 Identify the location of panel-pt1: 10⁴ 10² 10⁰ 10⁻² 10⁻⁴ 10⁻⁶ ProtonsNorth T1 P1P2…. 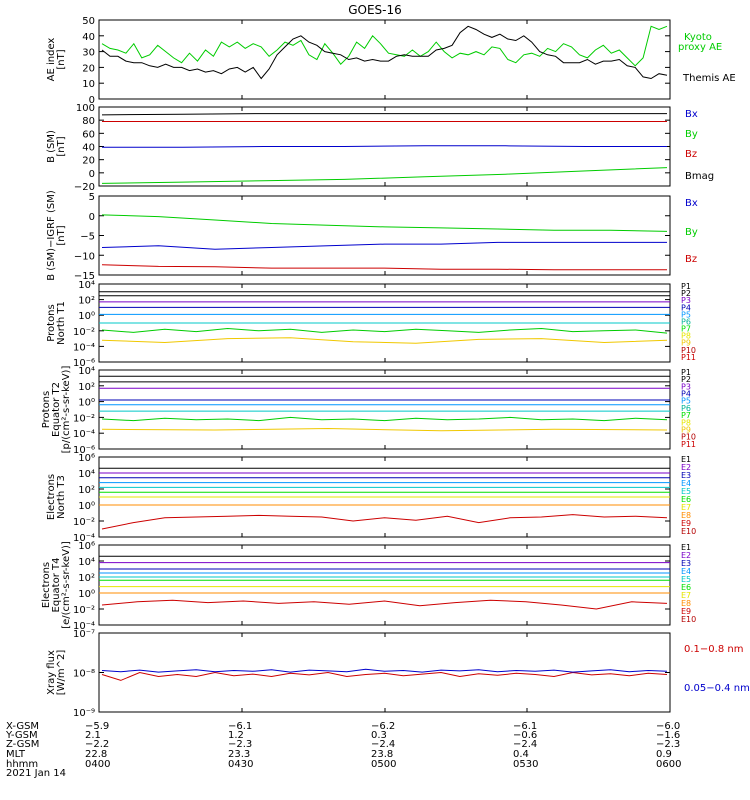
(371, 324).